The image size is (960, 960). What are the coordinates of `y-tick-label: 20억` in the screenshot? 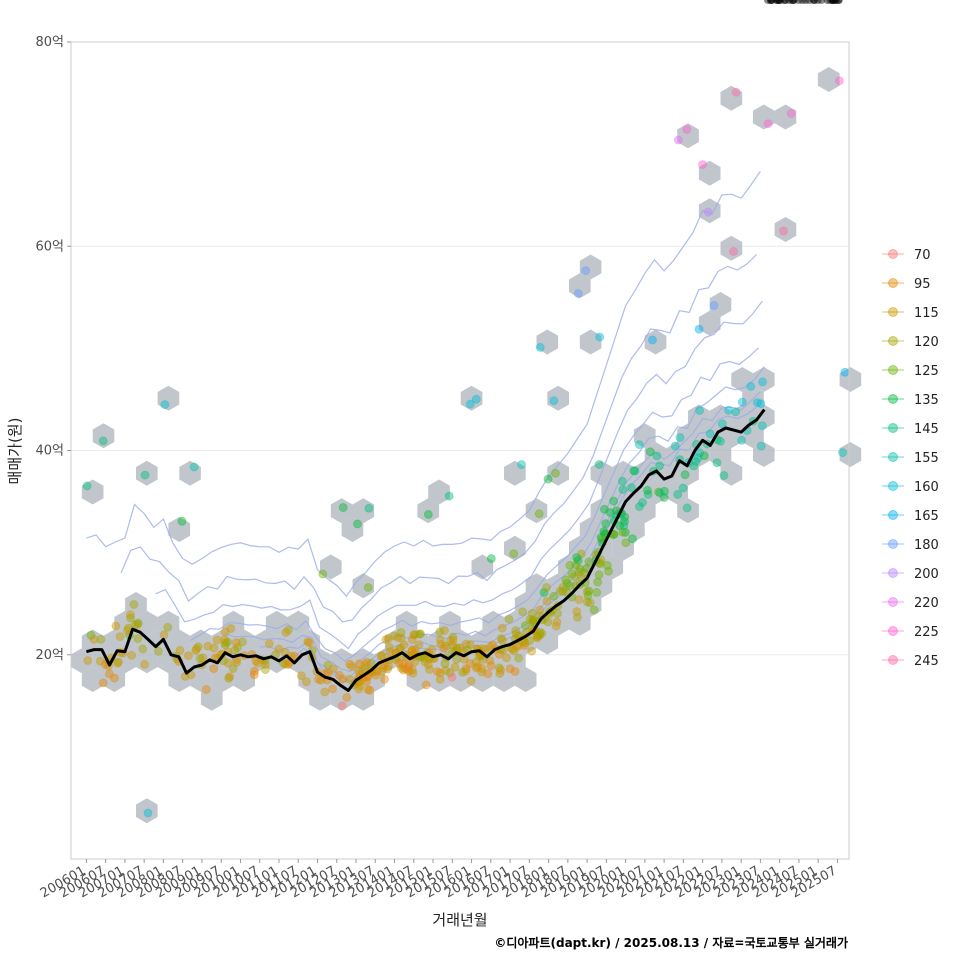 It's located at (49, 655).